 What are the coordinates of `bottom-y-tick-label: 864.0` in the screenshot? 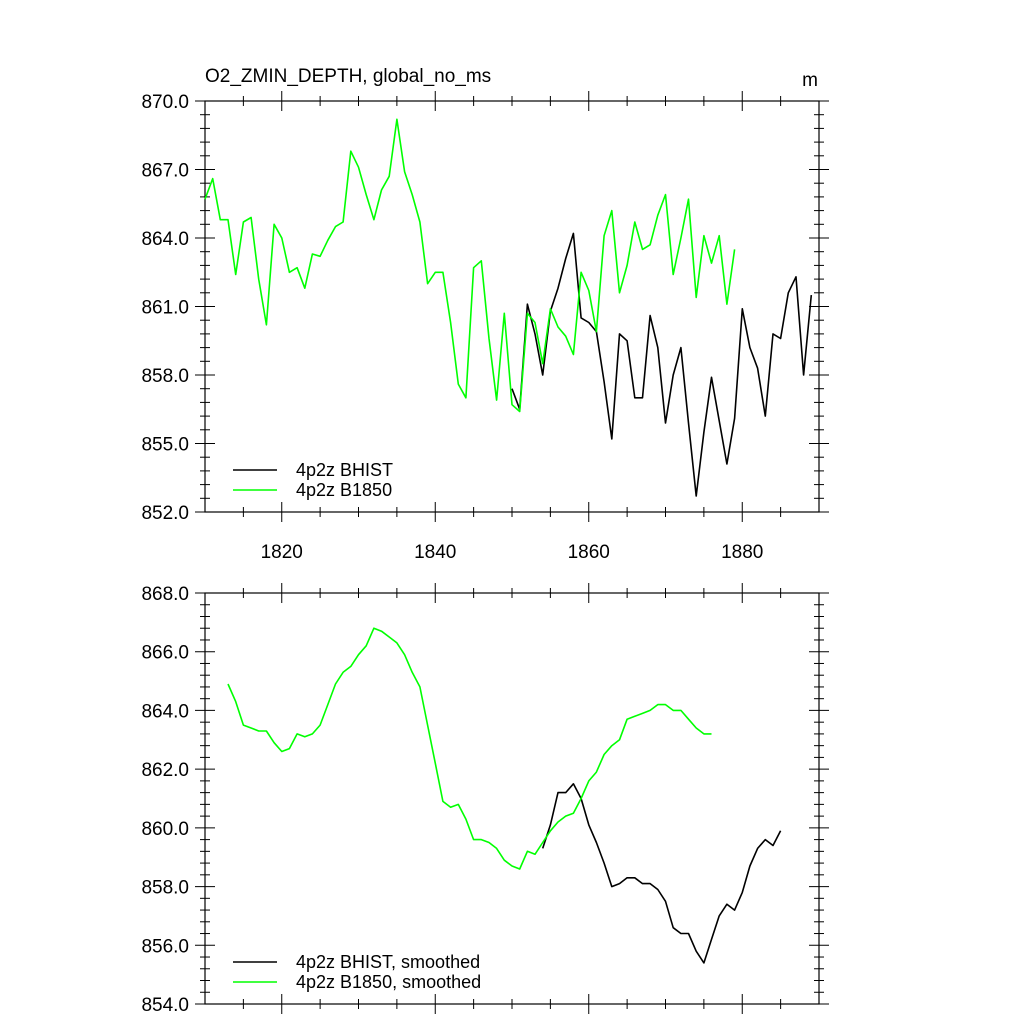 It's located at (165, 711).